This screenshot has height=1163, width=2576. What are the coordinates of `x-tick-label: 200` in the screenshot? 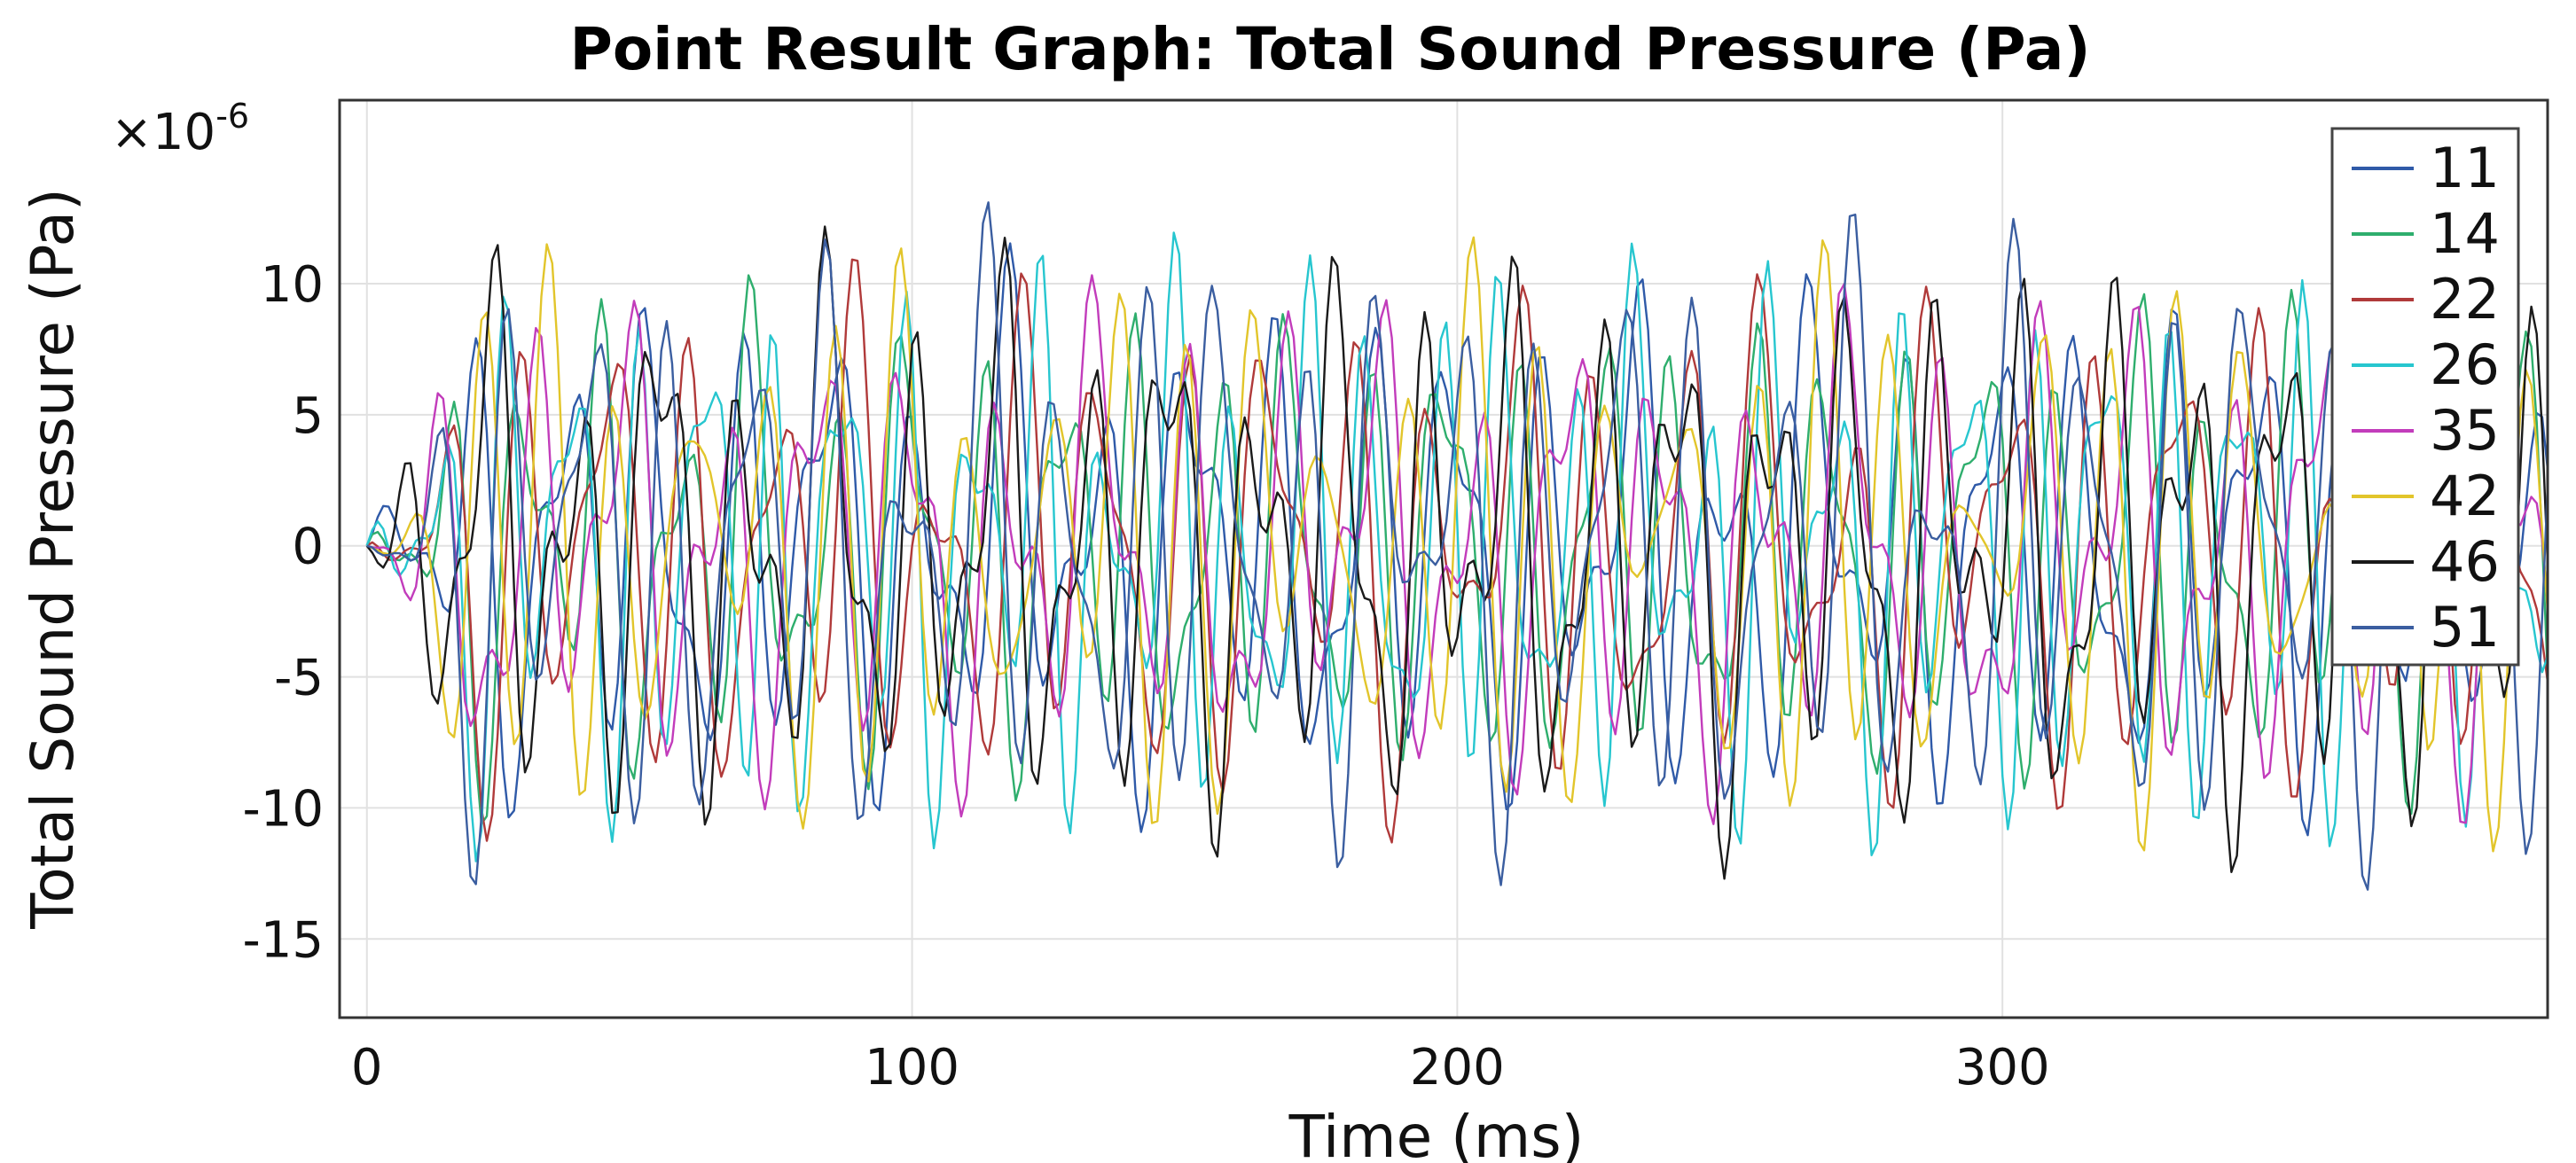 It's located at (1457, 1068).